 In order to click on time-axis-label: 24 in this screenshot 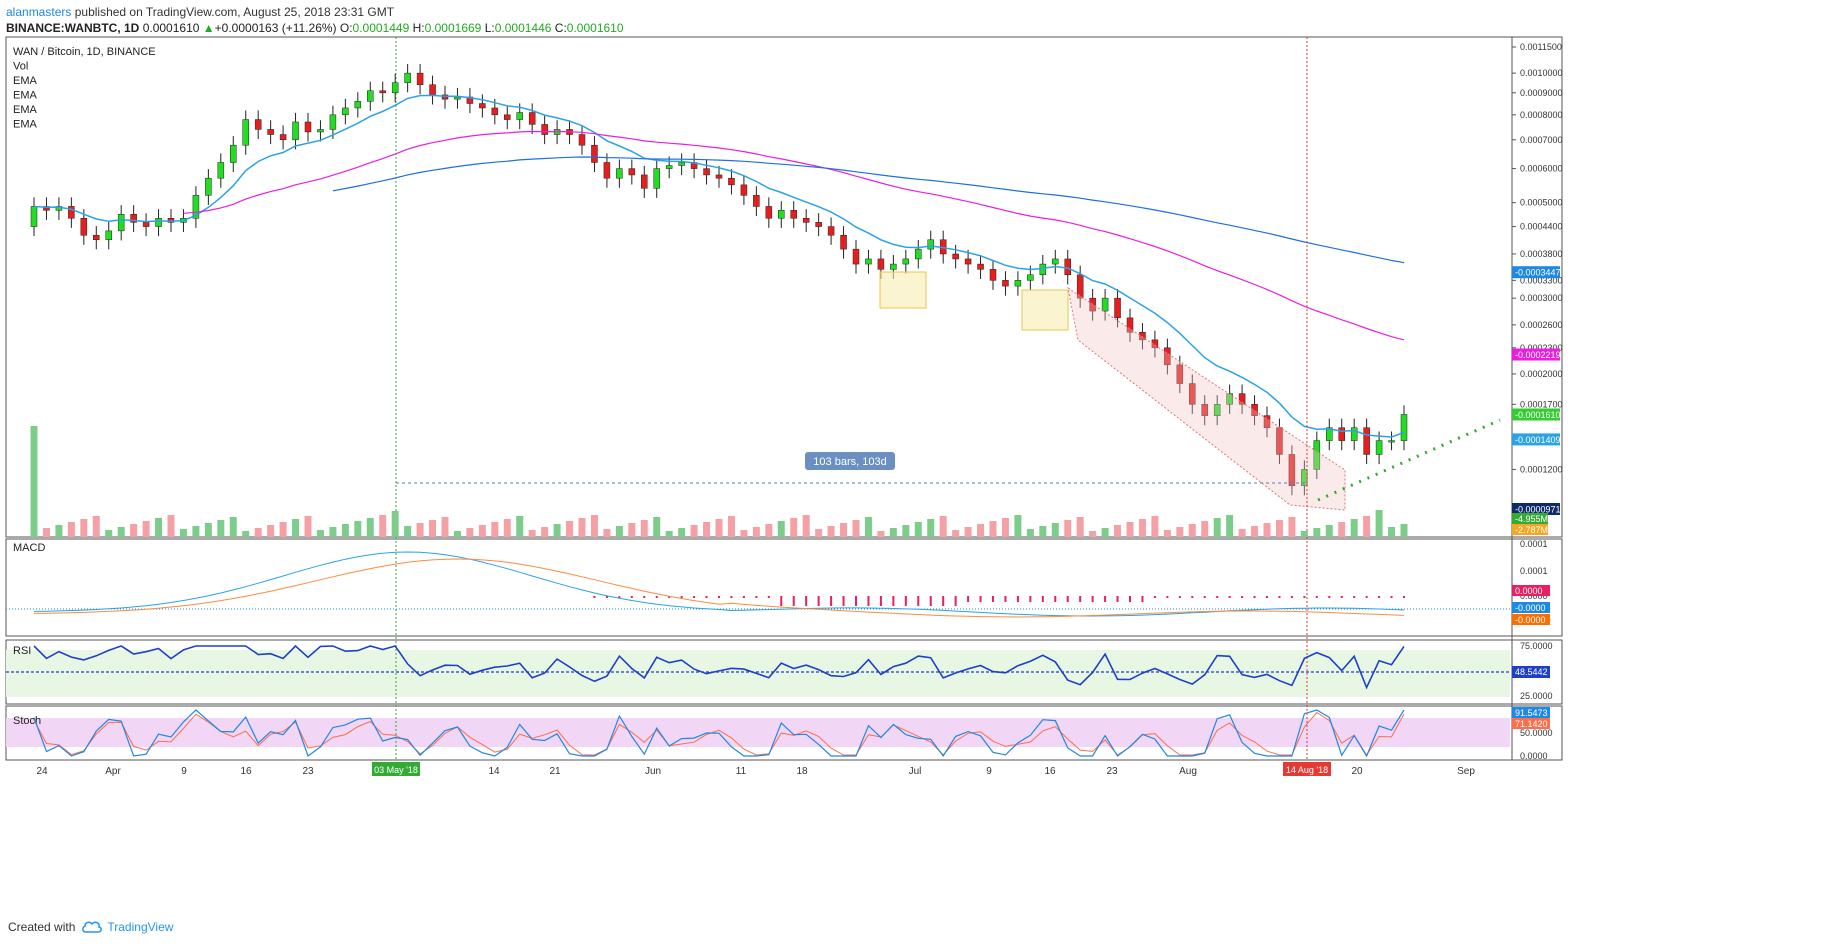, I will do `click(42, 771)`.